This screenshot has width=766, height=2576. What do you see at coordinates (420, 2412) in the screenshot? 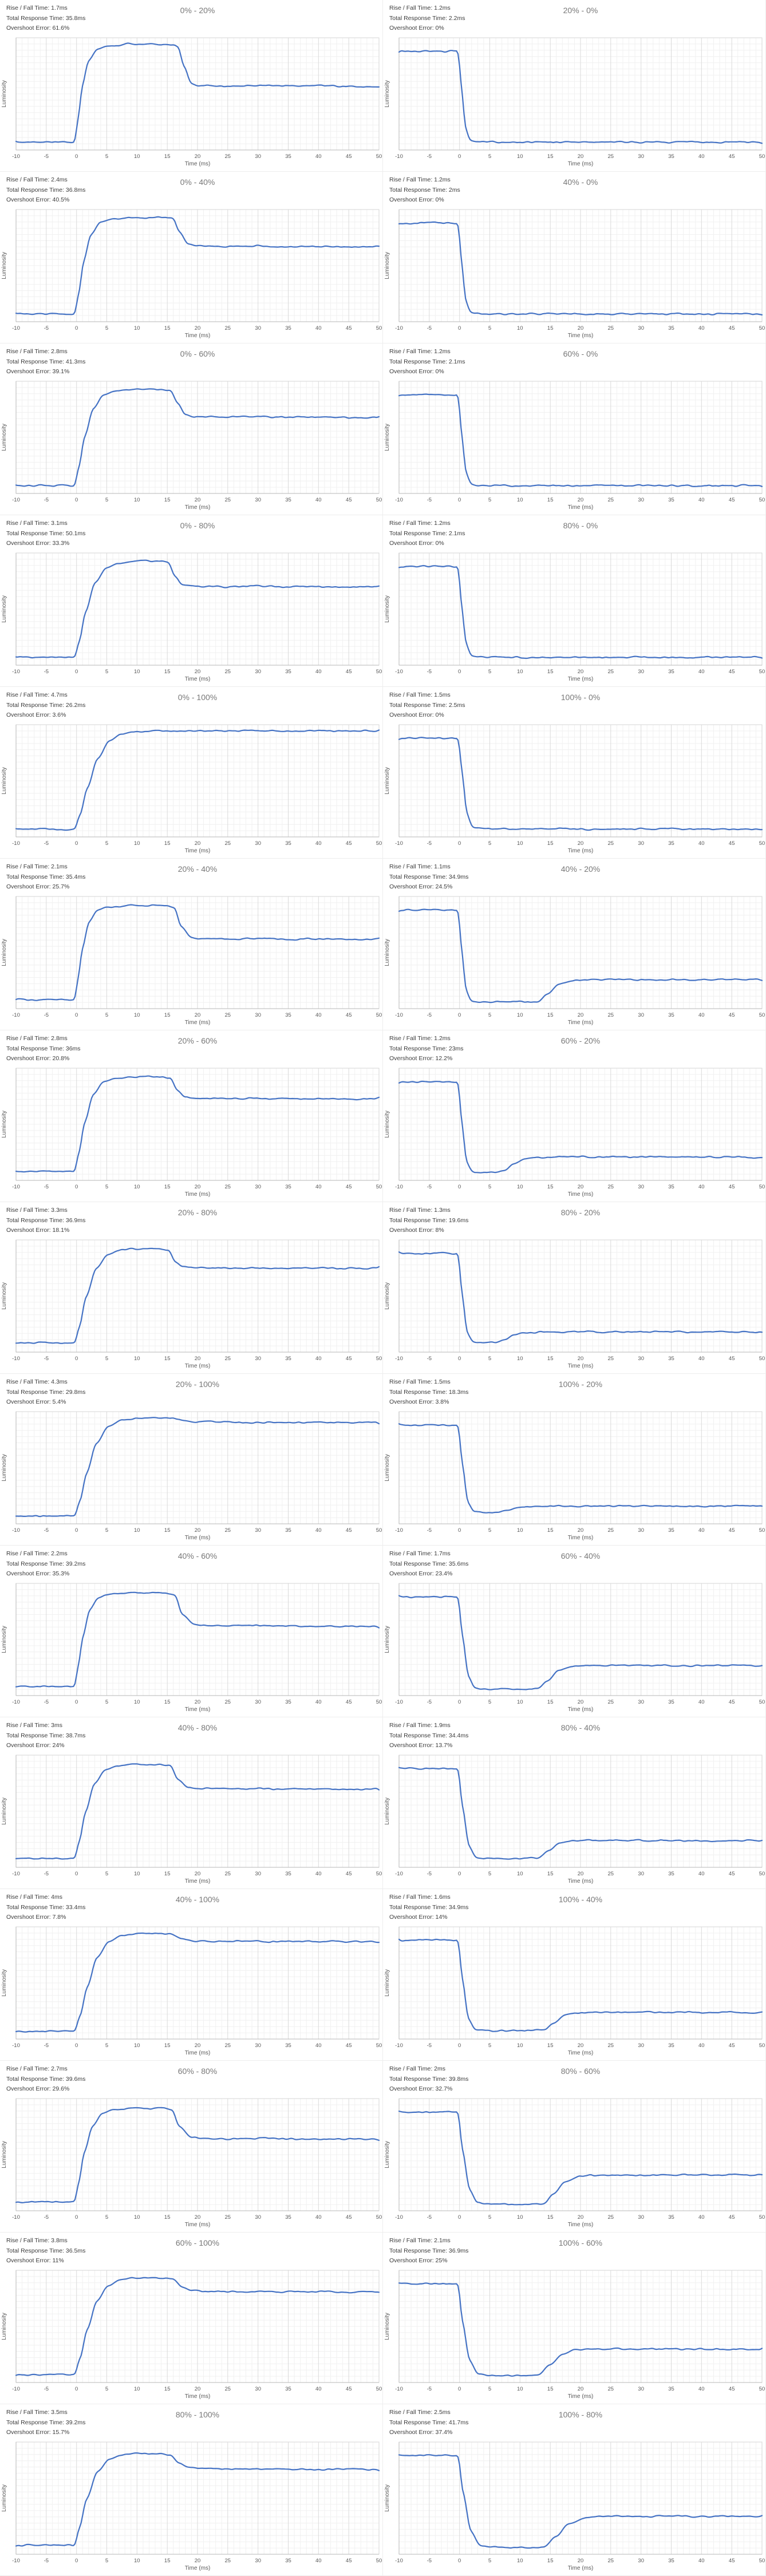
I see `stat-rise-fall-time: Rise / Fall Time: 2.5ms` at bounding box center [420, 2412].